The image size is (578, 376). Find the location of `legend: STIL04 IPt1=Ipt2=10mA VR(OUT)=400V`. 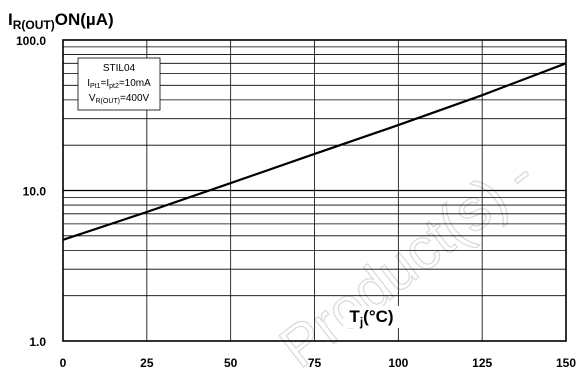

legend: STIL04 IPt1=Ipt2=10mA VR(OUT)=400V is located at coordinates (119, 84).